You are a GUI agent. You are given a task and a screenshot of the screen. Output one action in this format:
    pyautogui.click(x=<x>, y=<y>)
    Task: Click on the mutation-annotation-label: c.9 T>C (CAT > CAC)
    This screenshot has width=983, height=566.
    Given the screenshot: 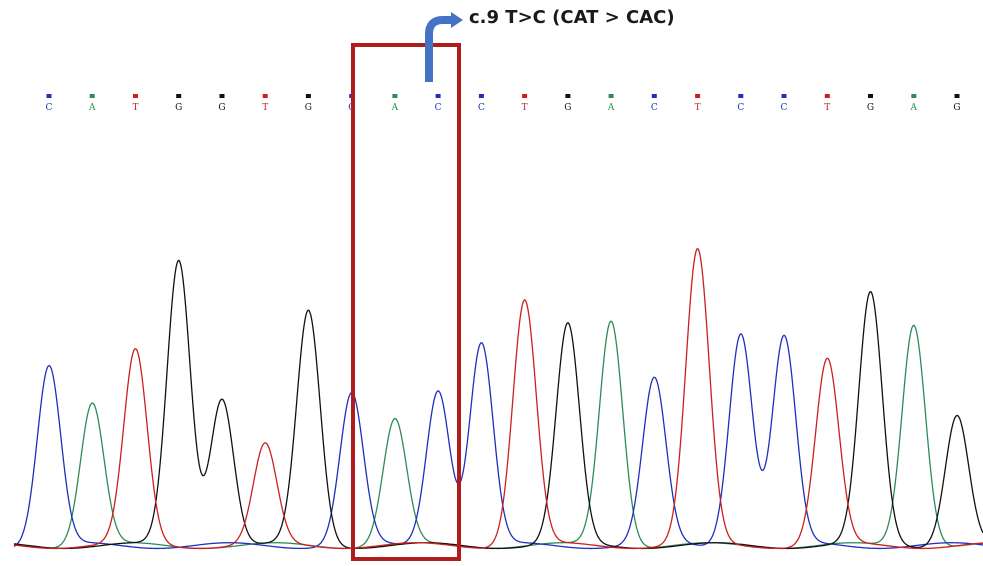 What is the action you would take?
    pyautogui.click(x=572, y=17)
    